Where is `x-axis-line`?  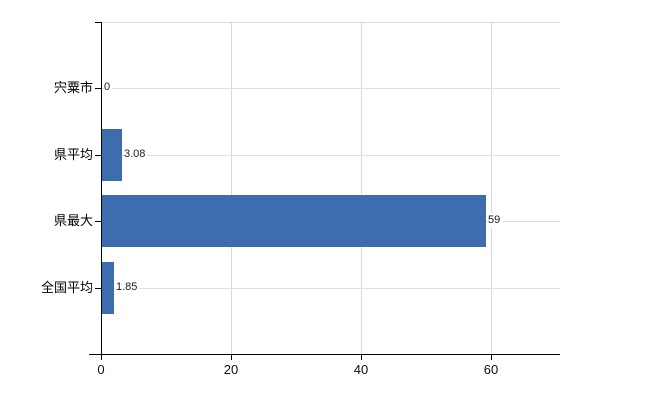 x-axis-line is located at coordinates (324, 354).